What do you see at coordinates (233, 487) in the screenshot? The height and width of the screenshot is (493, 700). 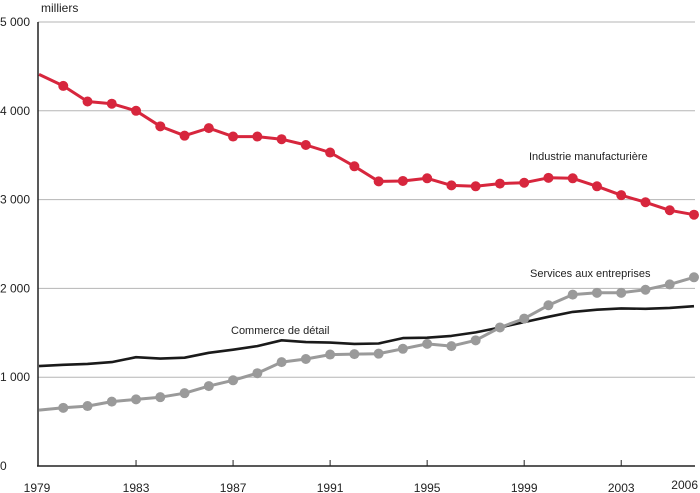 I see `x-tick-label: 1987` at bounding box center [233, 487].